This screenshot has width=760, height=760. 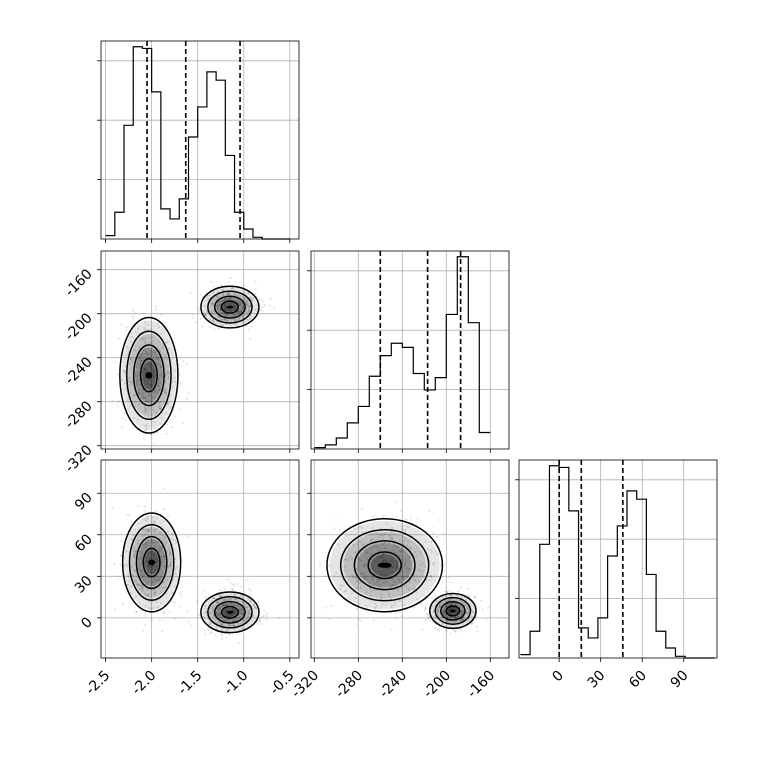 What do you see at coordinates (453, 611) in the screenshot?
I see `density-contour` at bounding box center [453, 611].